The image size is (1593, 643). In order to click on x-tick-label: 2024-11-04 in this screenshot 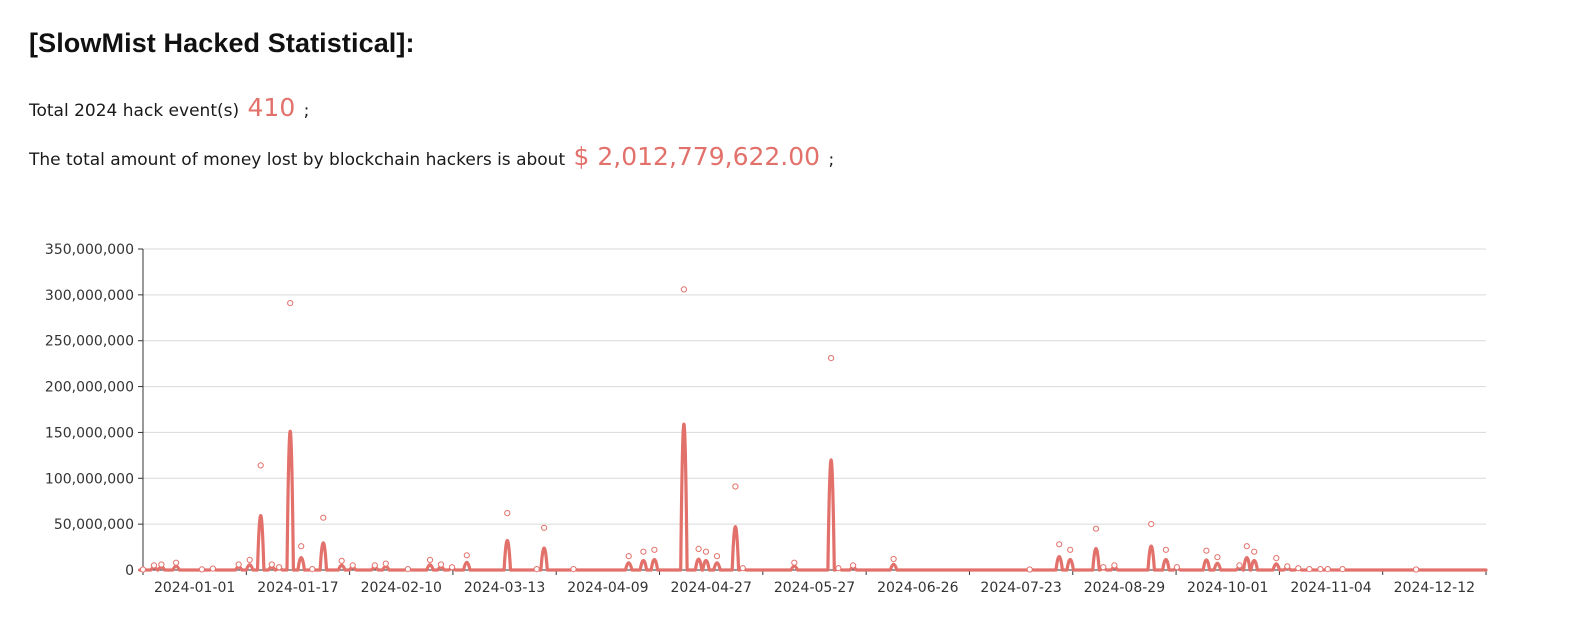, I will do `click(1330, 588)`.